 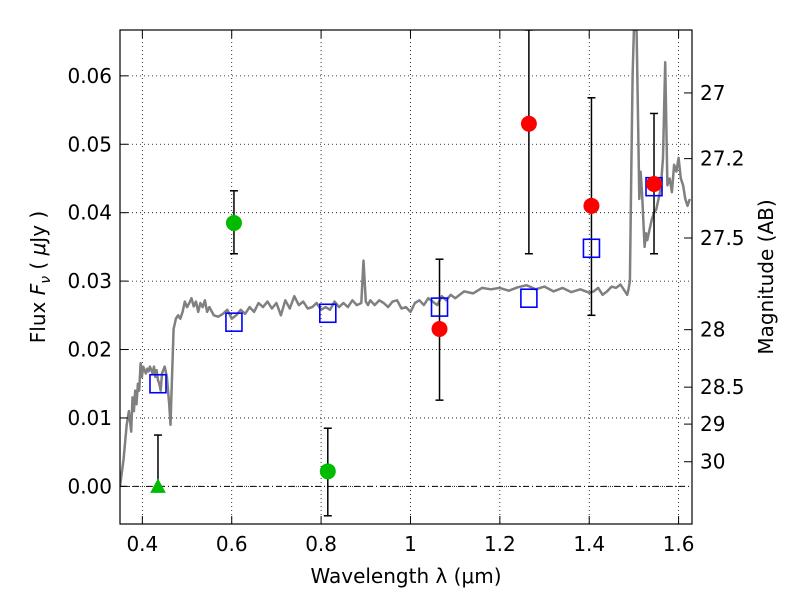 I want to click on y-axis-title-pre: Flux, so click(x=38, y=319).